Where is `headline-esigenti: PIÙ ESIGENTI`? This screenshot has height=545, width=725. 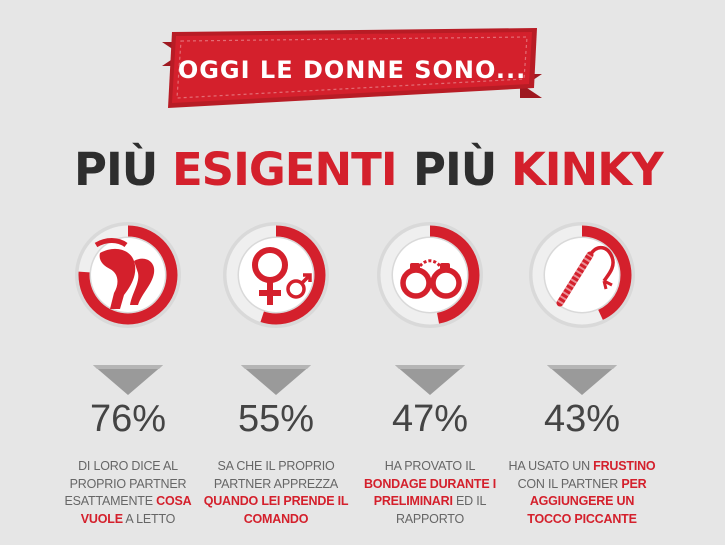
headline-esigenti: PIÙ ESIGENTI is located at coordinates (236, 173).